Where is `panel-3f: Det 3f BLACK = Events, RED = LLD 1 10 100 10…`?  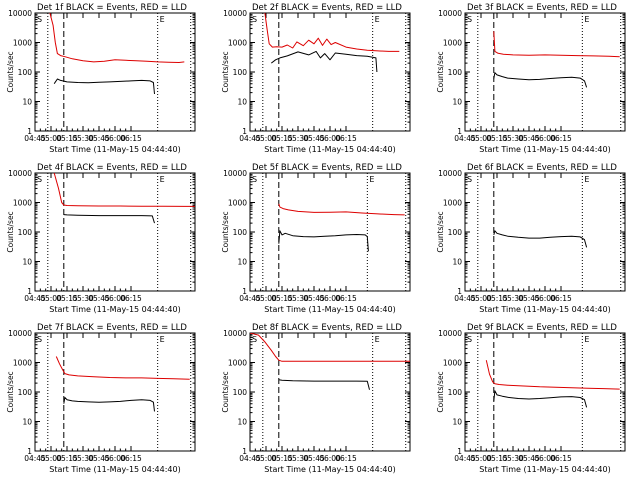
panel-3f: Det 3f BLACK = Events, RED = LLD 1 10 100 10… is located at coordinates (531, 78).